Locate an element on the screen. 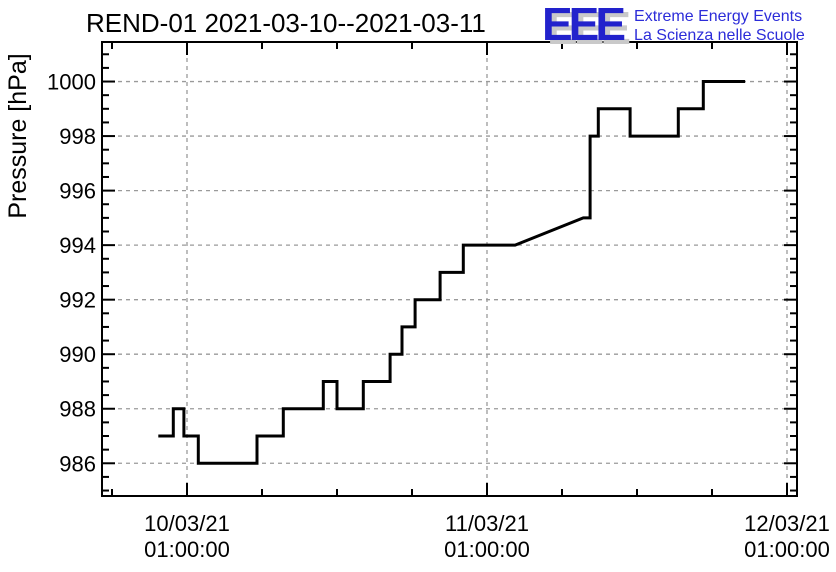 The height and width of the screenshot is (572, 836). y-tick-label: 988 is located at coordinates (77, 409).